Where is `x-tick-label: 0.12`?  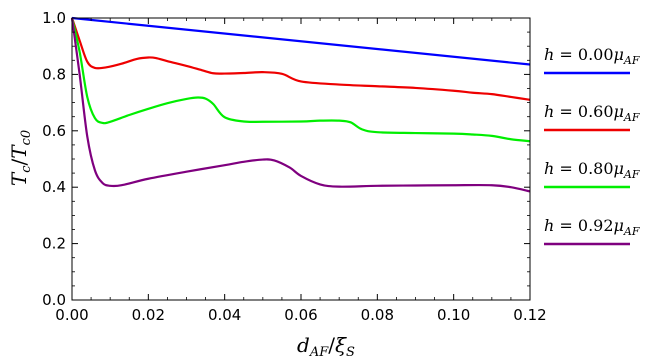
x-tick-label: 0.12 is located at coordinates (529, 315).